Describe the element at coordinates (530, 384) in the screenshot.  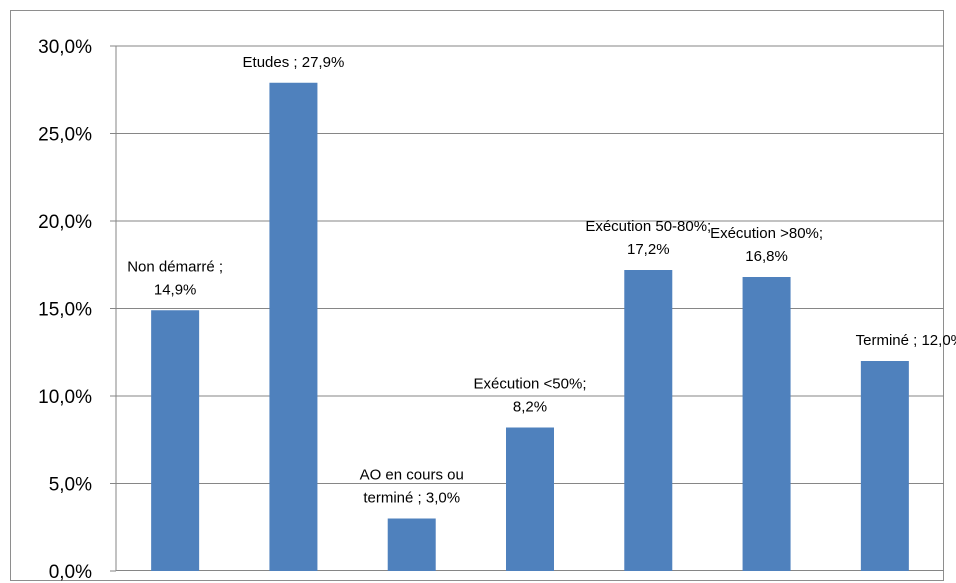
I see `data-label: Exécution <50%;` at that location.